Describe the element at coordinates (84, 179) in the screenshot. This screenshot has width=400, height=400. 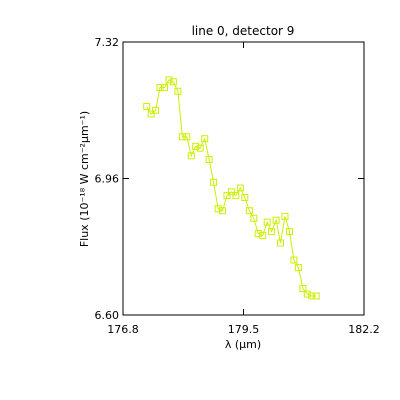
I see `y-axis-label: Flux (10⁻¹⁸ W cm⁻²μm⁻¹)` at that location.